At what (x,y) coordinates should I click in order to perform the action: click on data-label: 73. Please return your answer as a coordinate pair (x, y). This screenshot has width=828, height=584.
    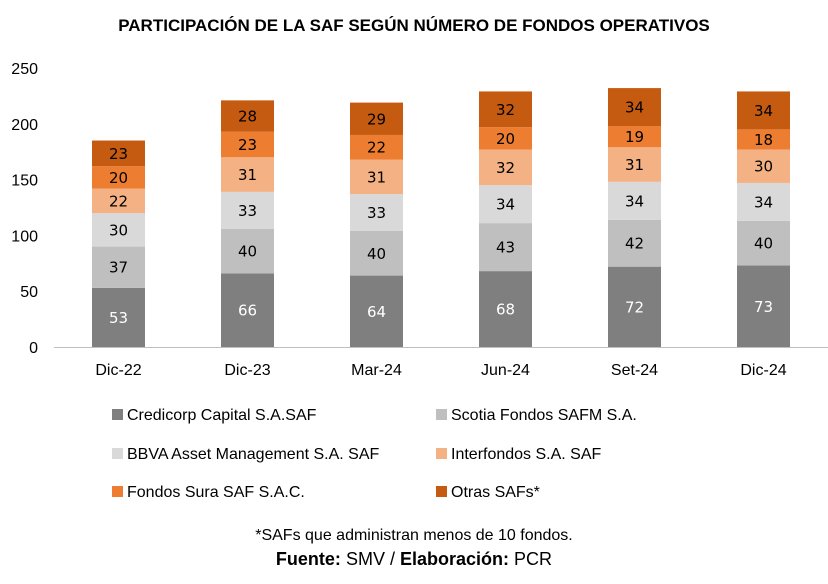
    Looking at the image, I should click on (763, 307).